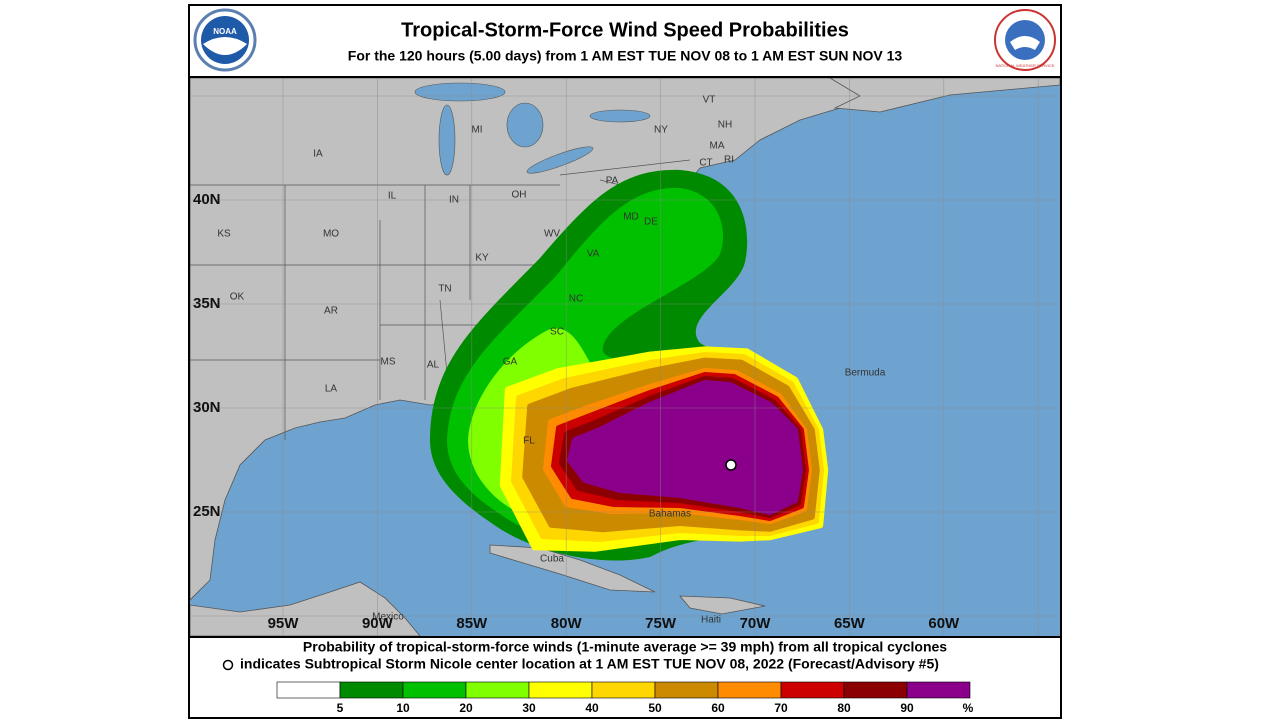  I want to click on legend: 5 10 20 30 40 50 60 70 80 90%, so click(625, 698).